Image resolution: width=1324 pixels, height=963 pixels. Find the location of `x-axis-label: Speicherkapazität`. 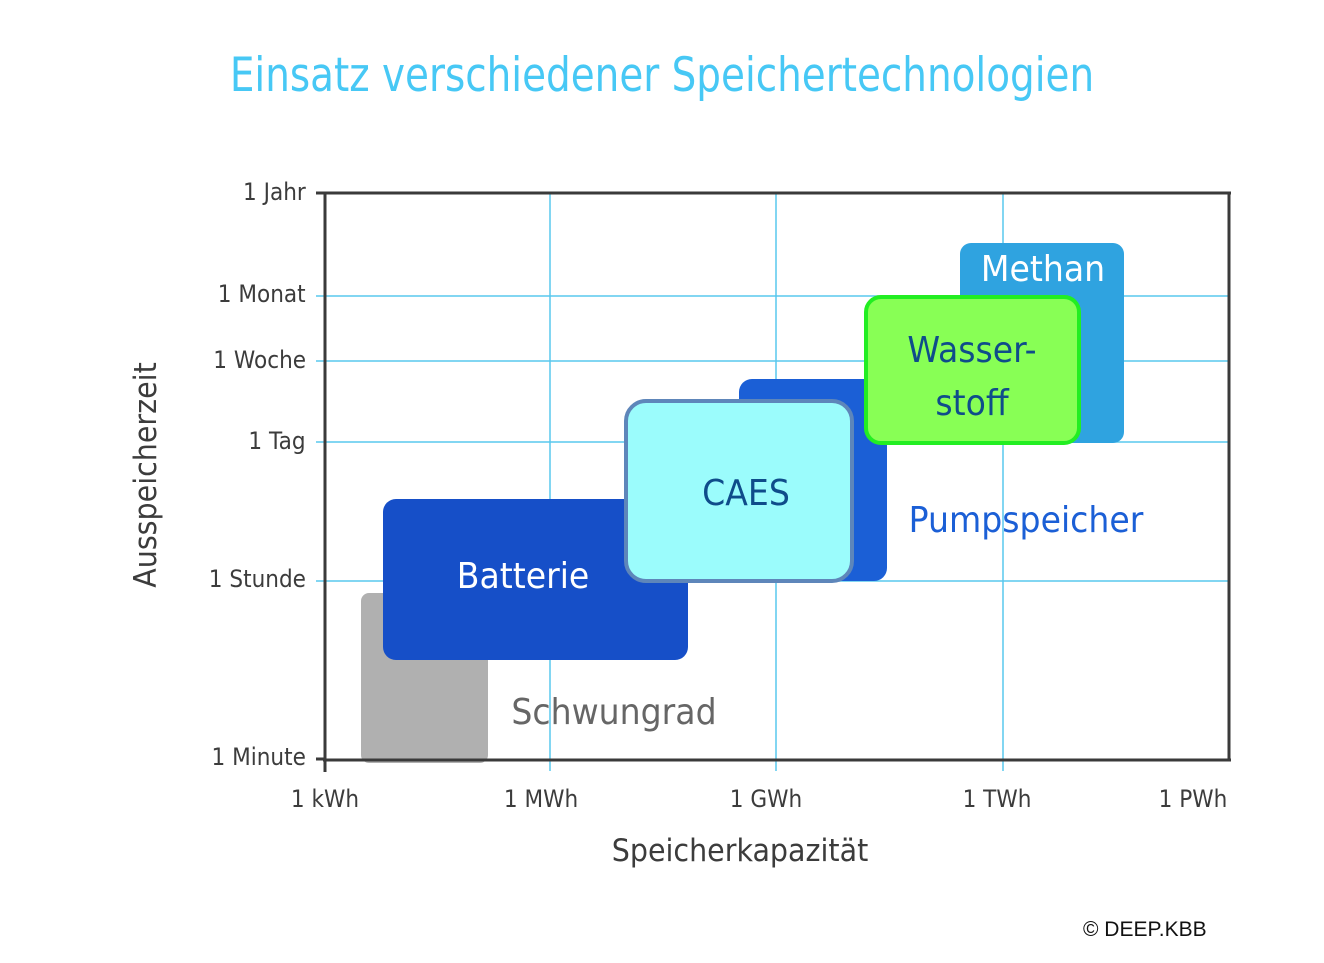

x-axis-label: Speicherkapazität is located at coordinates (740, 851).